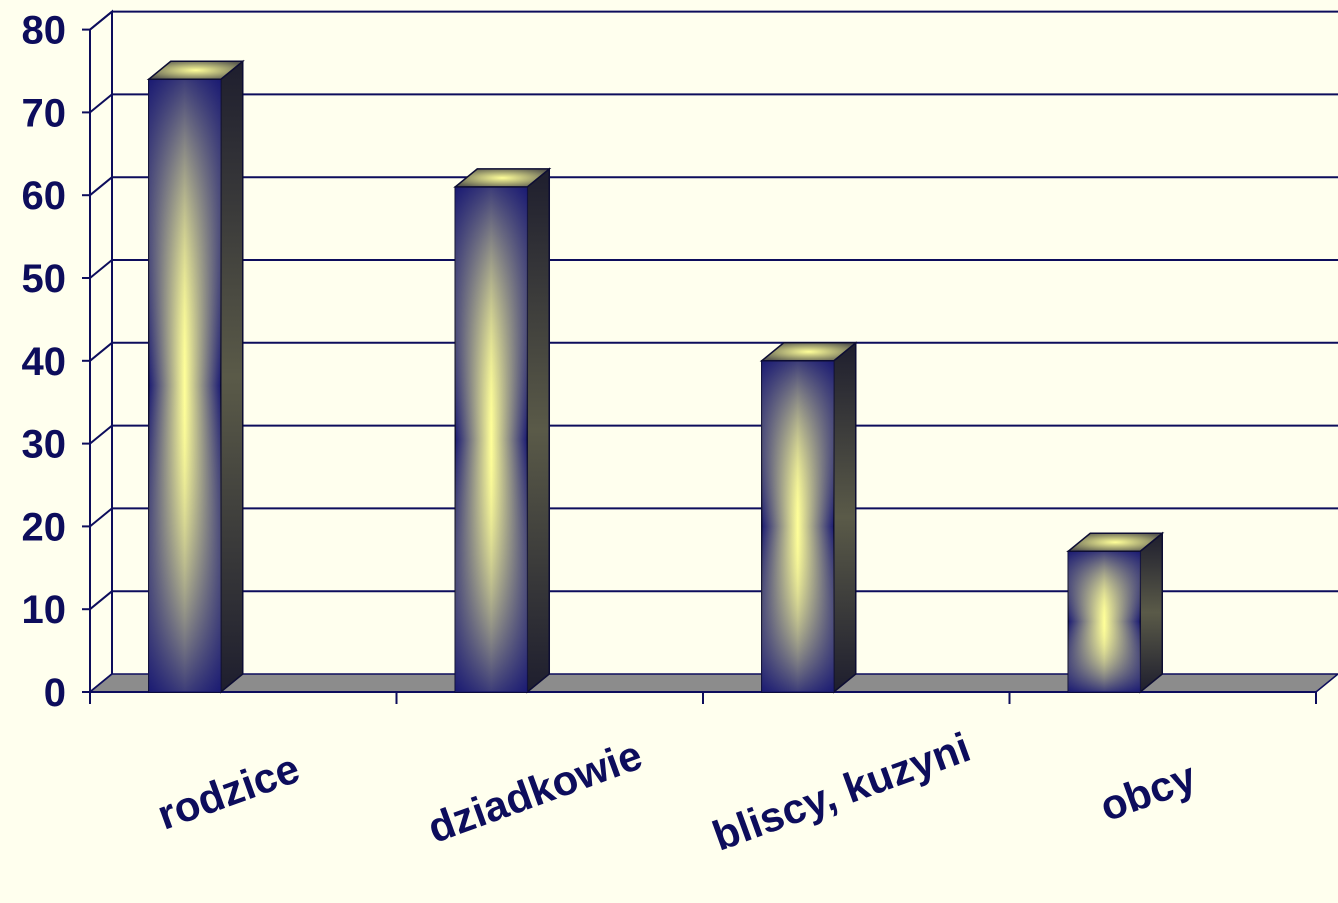 This screenshot has width=1338, height=903. Describe the element at coordinates (44, 113) in the screenshot. I see `y-tick-label: 70` at that location.